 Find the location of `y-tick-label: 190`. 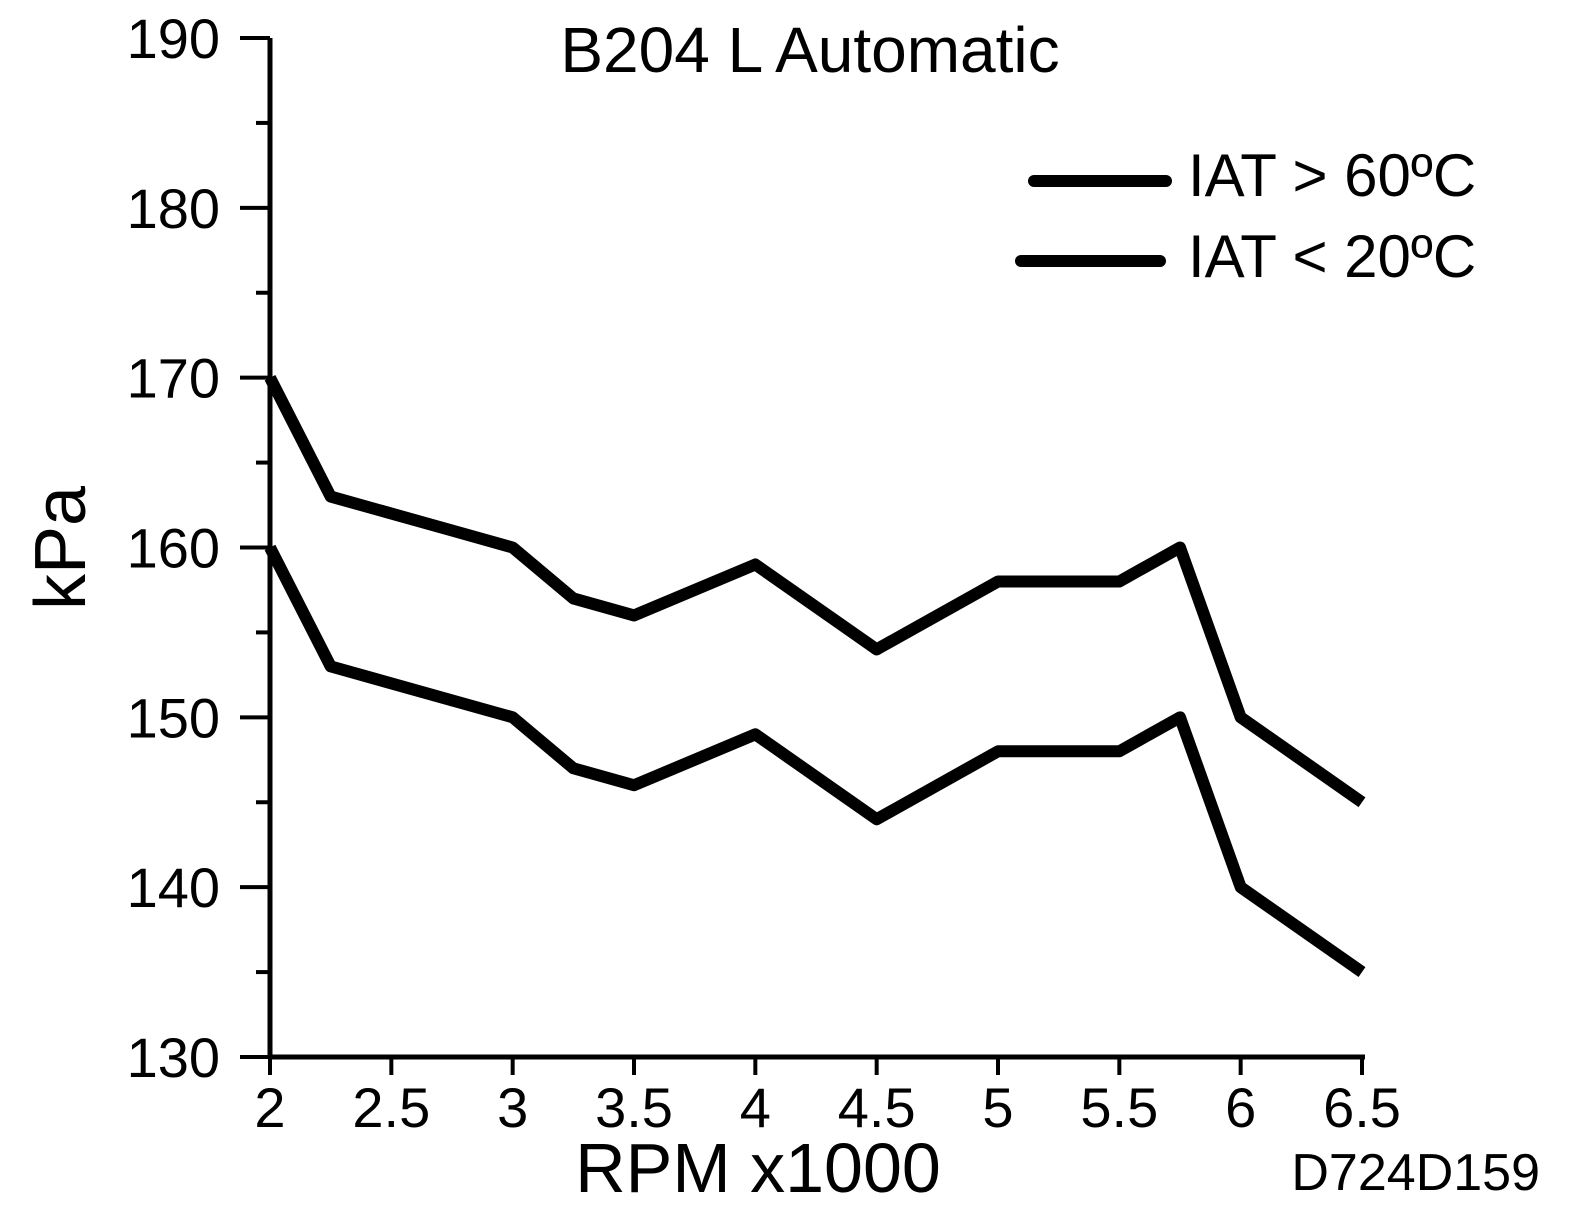

y-tick-label: 190 is located at coordinates (173, 38).